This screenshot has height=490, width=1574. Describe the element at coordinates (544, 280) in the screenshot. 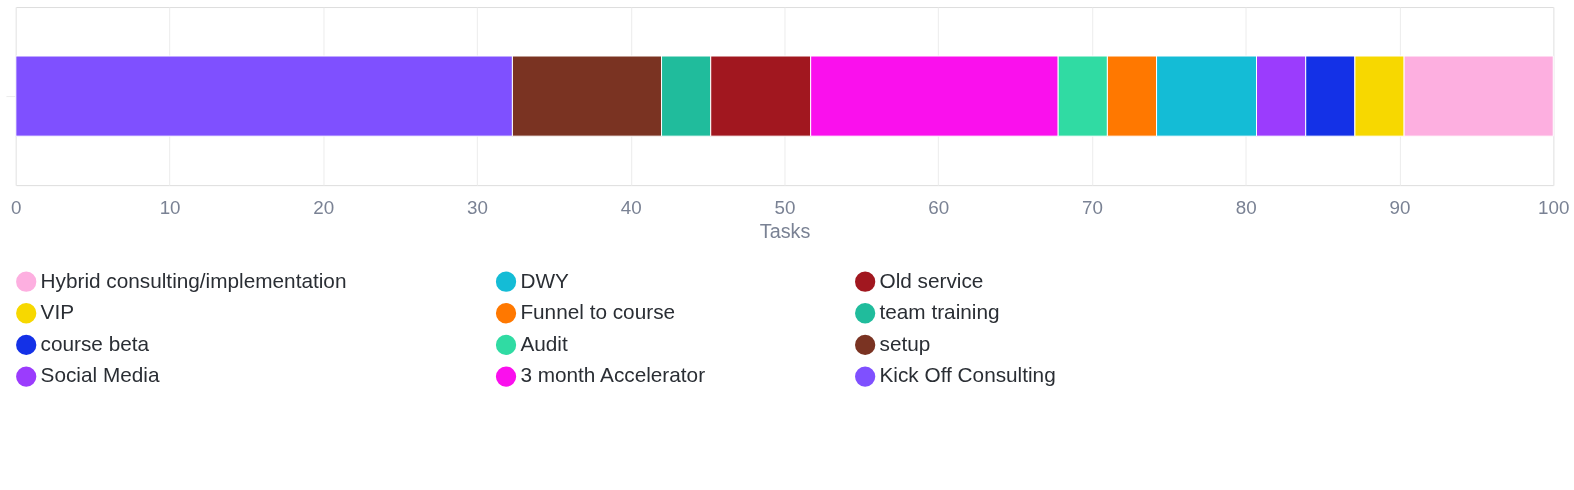

I see `legend-label: DWY` at that location.